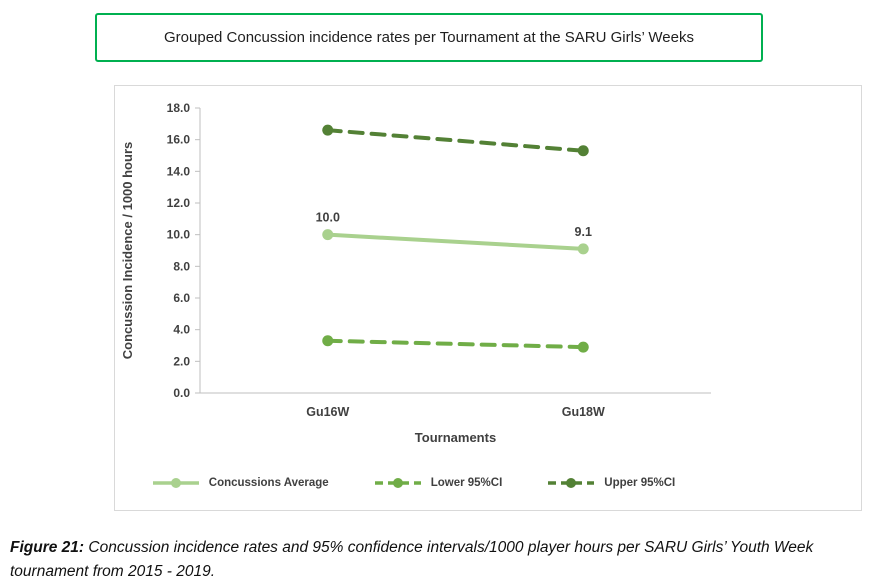 This screenshot has height=587, width=875. What do you see at coordinates (181, 266) in the screenshot?
I see `svg-text: 8.0` at bounding box center [181, 266].